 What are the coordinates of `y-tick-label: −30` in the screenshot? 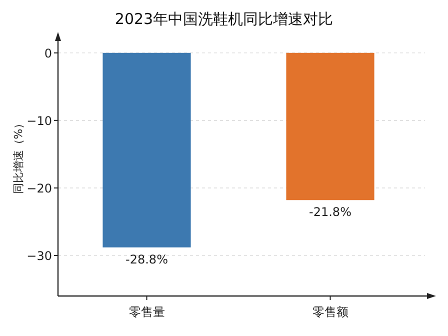 It's located at (39, 255).